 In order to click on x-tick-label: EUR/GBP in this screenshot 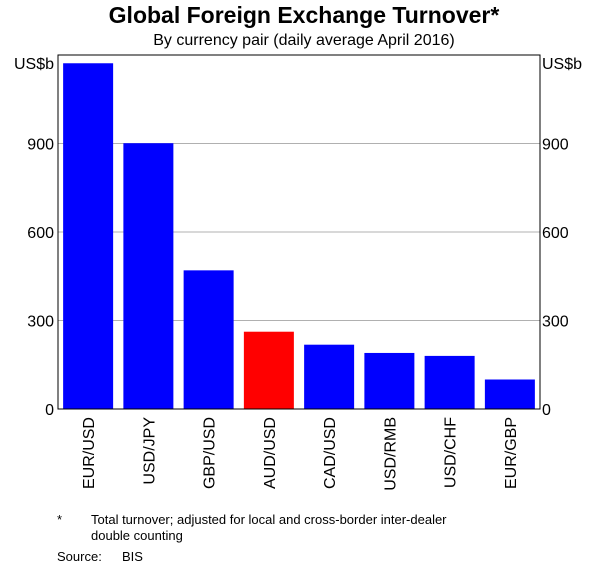, I will do `click(511, 453)`.